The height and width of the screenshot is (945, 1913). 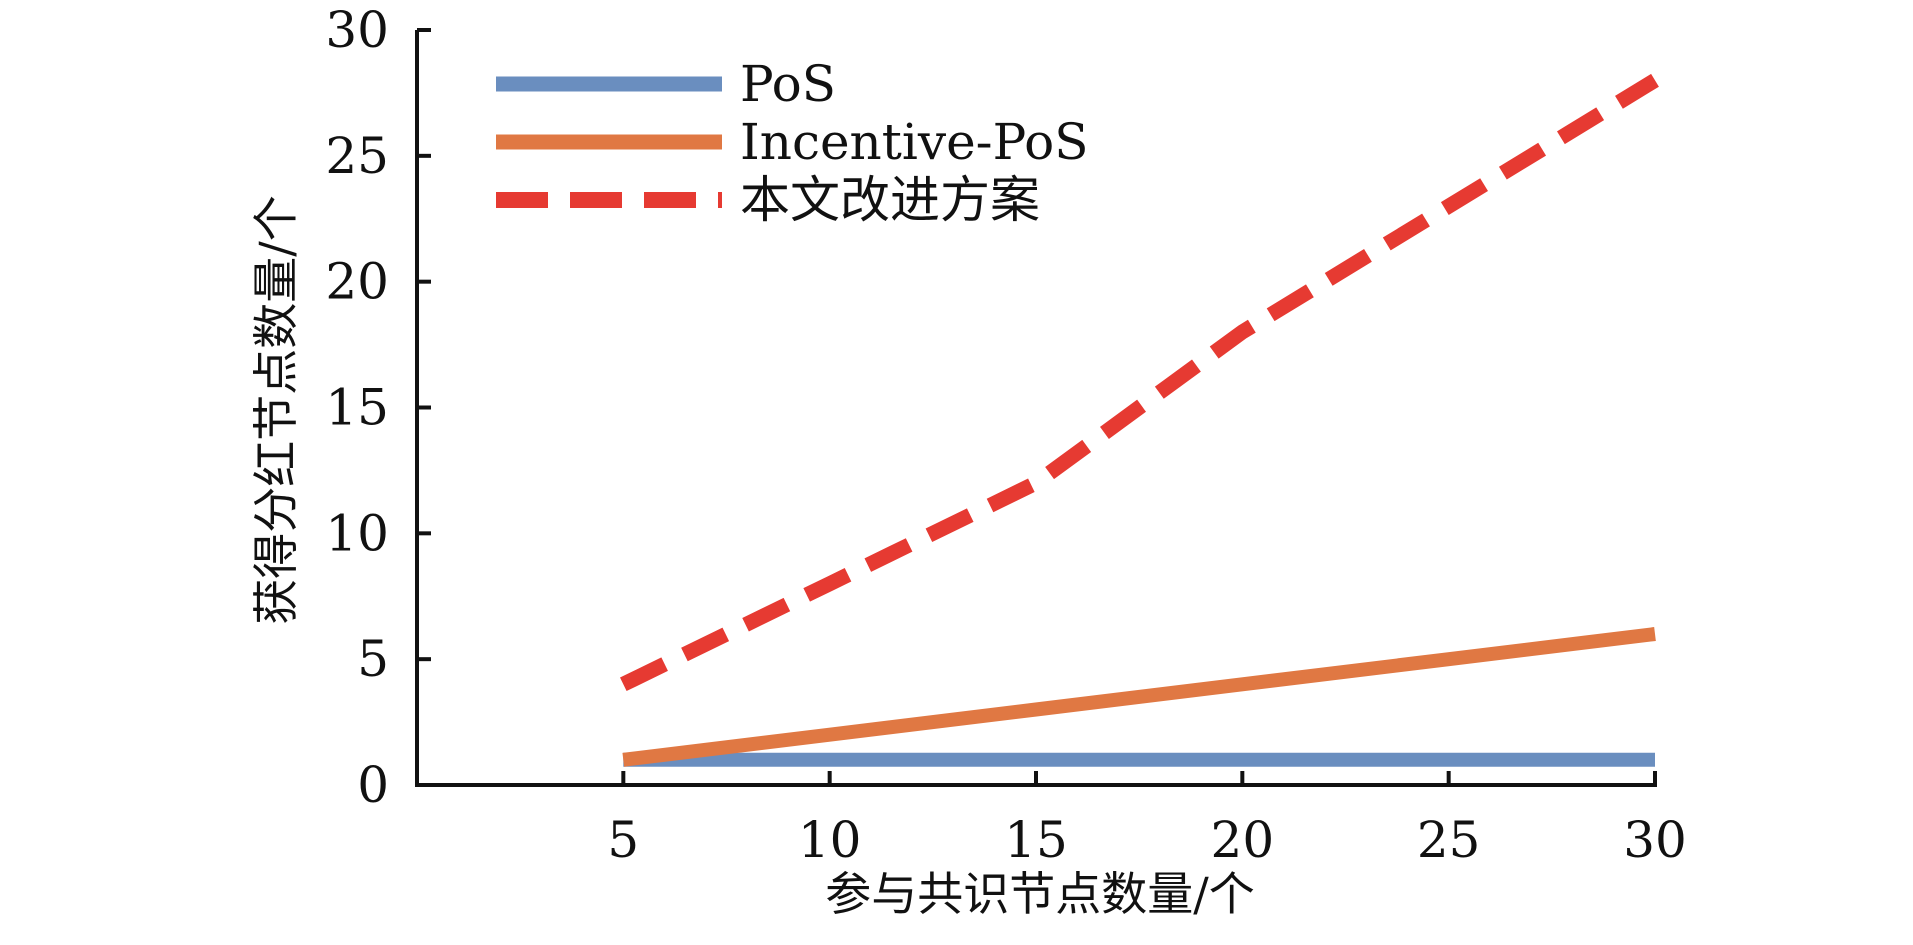 What do you see at coordinates (373, 785) in the screenshot?
I see `y-tick-label: 0` at bounding box center [373, 785].